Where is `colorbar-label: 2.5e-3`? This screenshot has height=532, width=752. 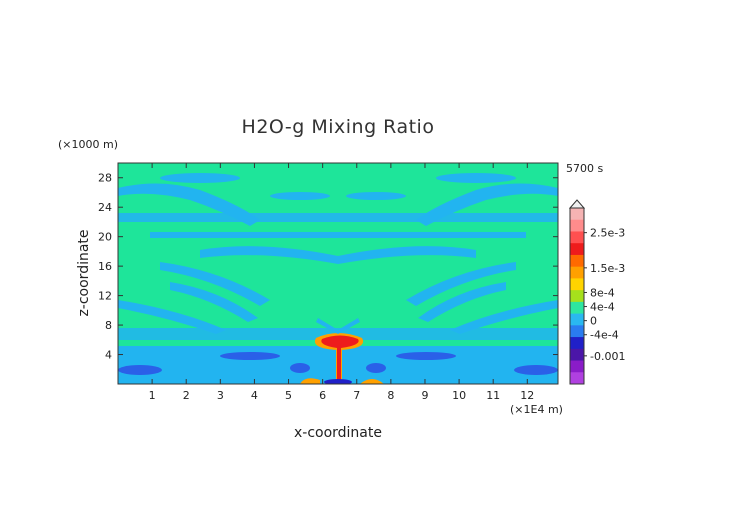 colorbar-label: 2.5e-3 is located at coordinates (607, 233).